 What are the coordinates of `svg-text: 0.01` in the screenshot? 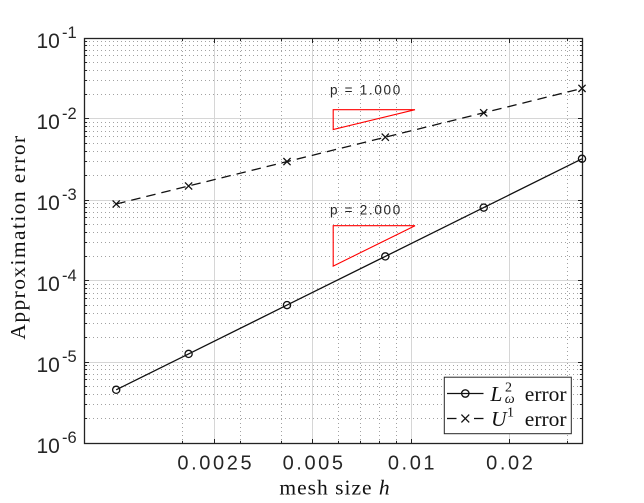 It's located at (412, 464).